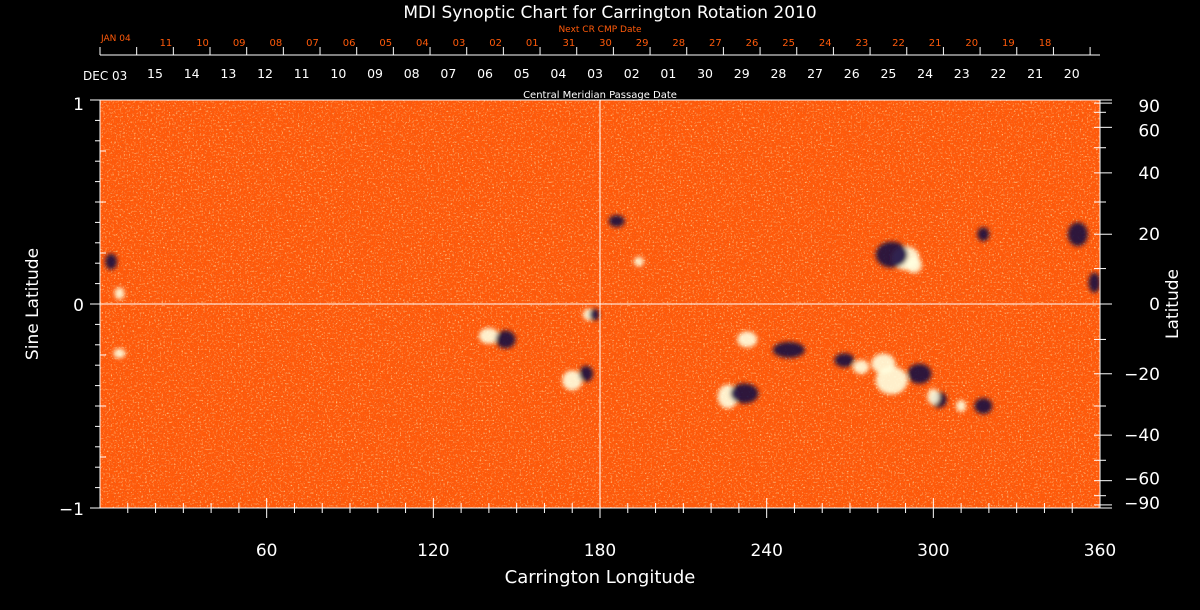  I want to click on y-axis-left-label: Sine Latitude, so click(33, 304).